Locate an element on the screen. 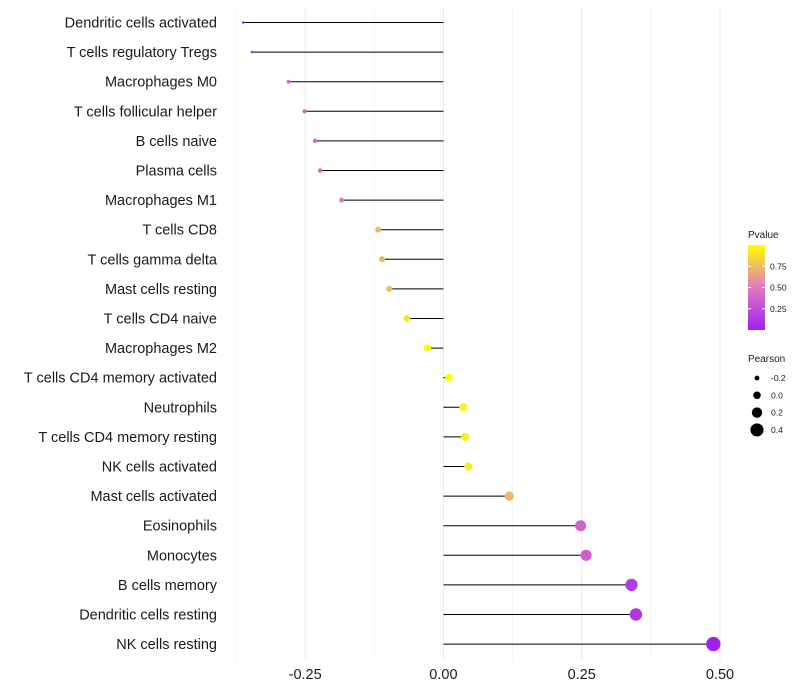 This screenshot has width=800, height=700. x-tick-label: 0.50 is located at coordinates (720, 675).